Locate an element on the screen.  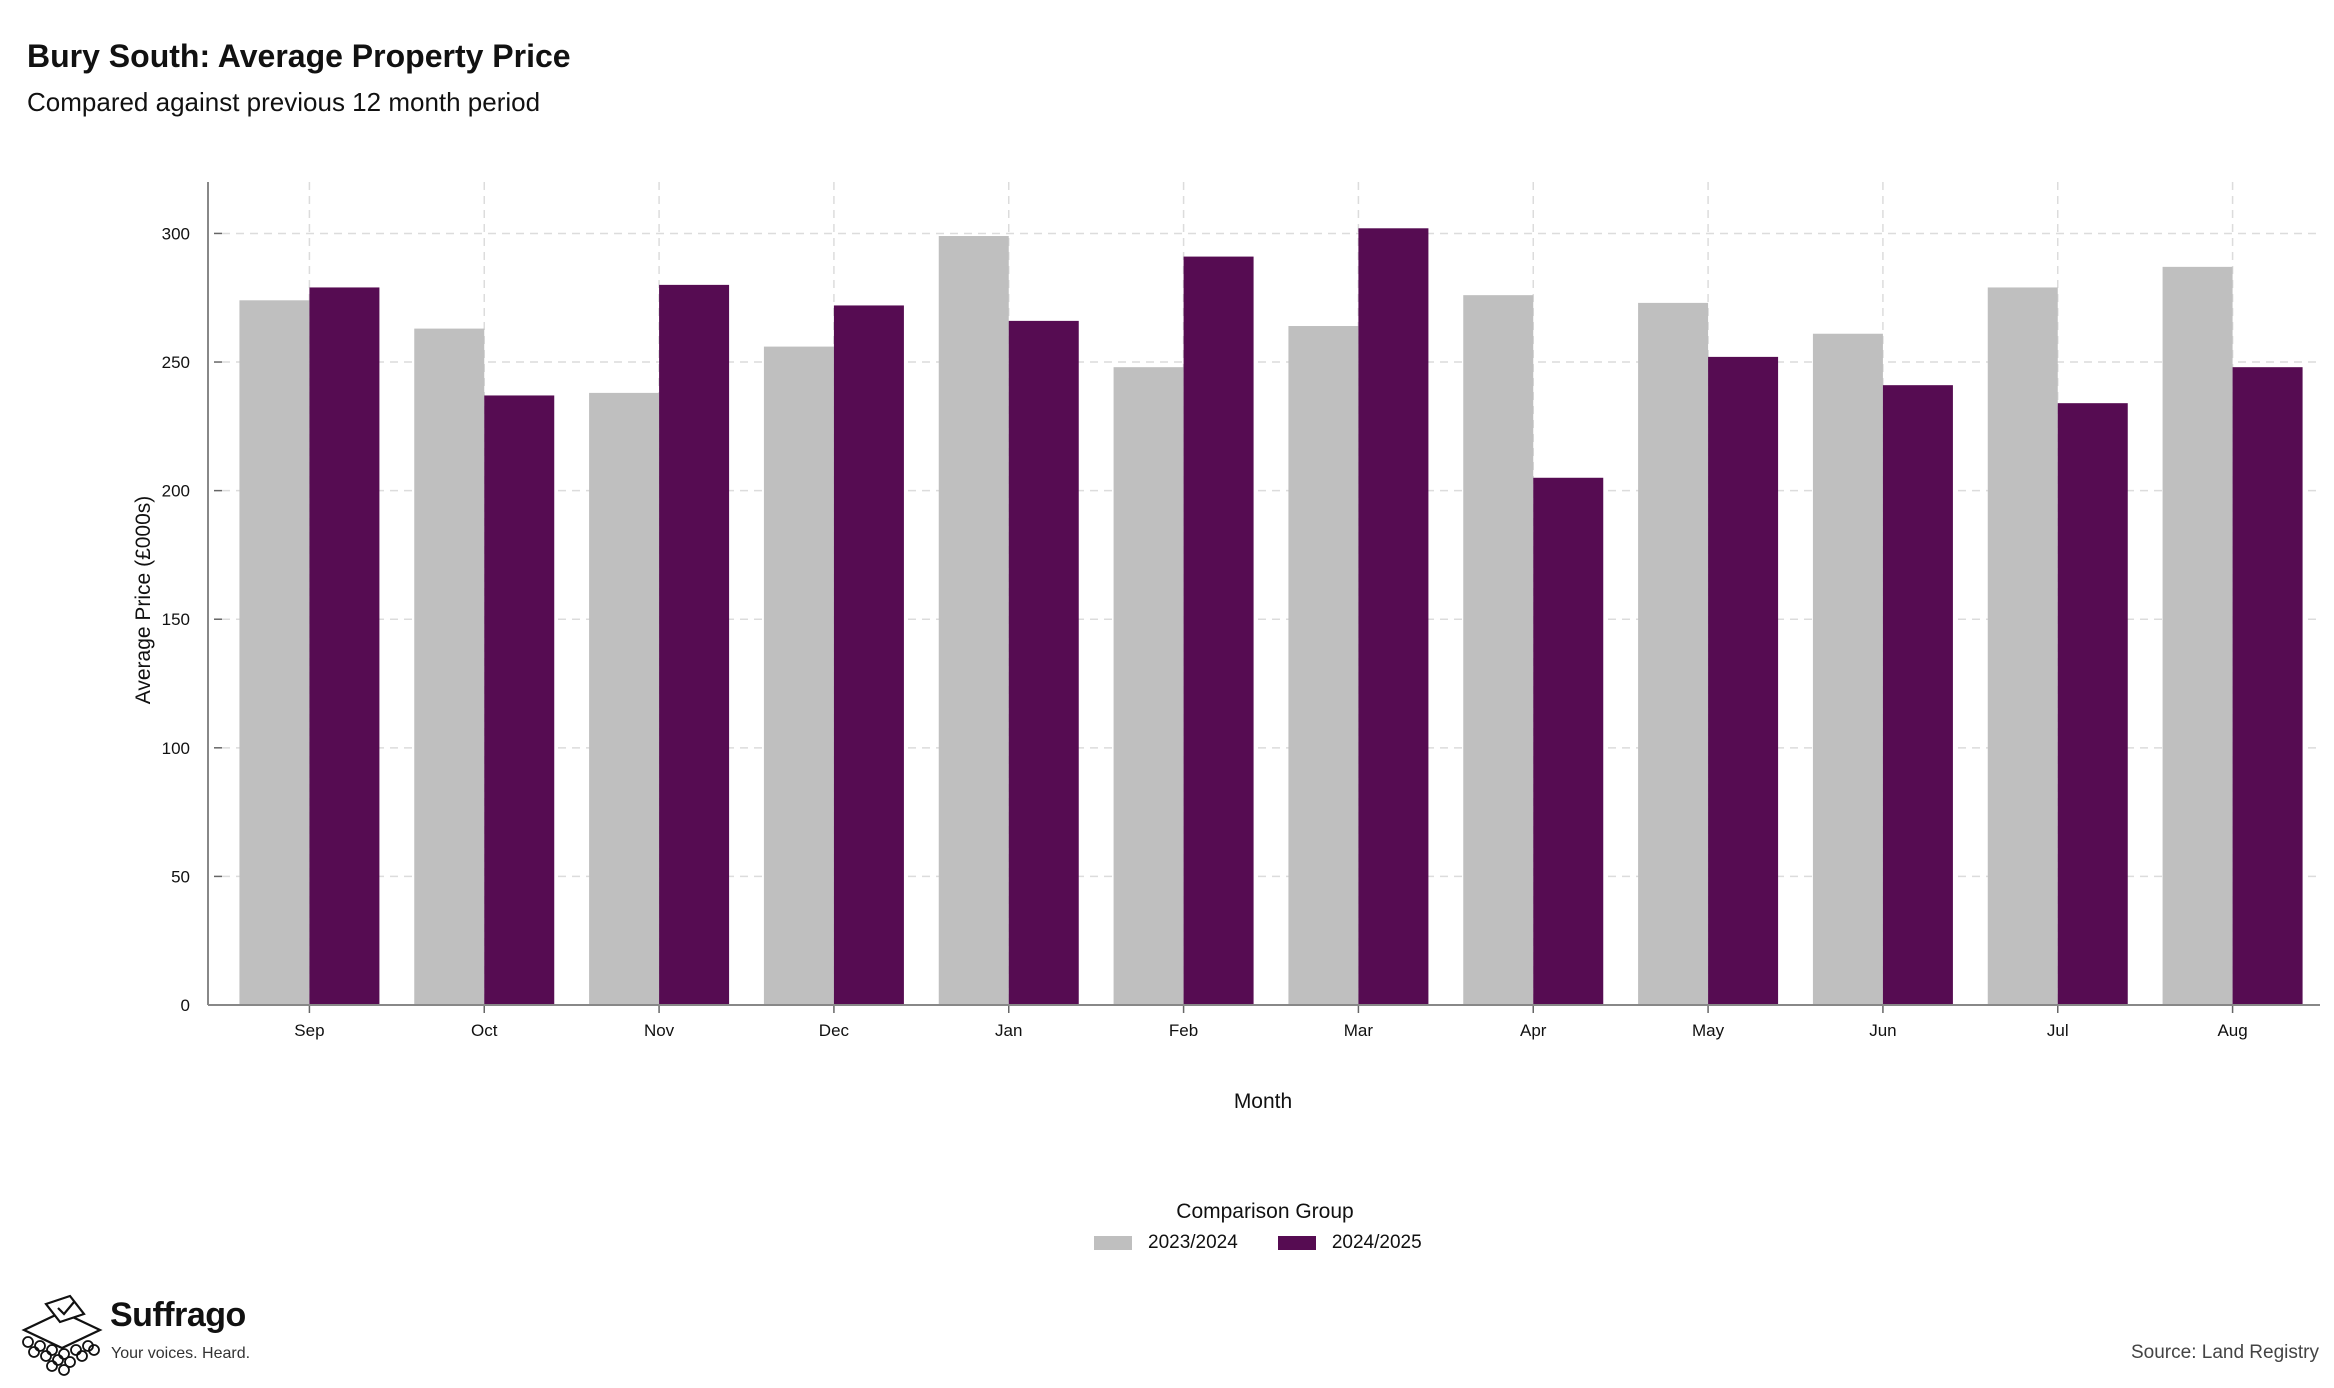
y-tick-label: 300 is located at coordinates (176, 233).